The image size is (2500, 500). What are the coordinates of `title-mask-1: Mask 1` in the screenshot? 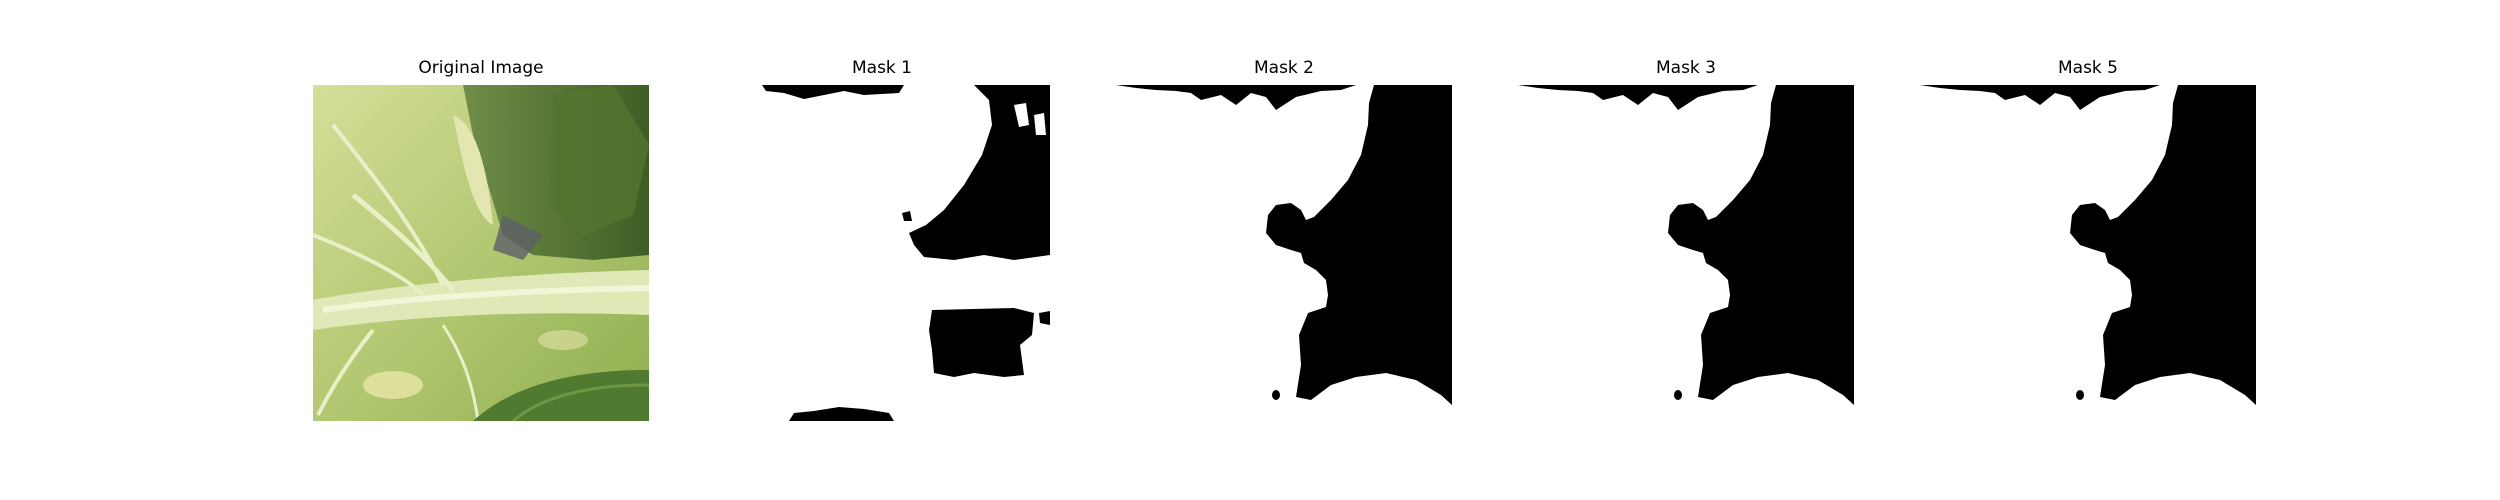 It's located at (881, 68).